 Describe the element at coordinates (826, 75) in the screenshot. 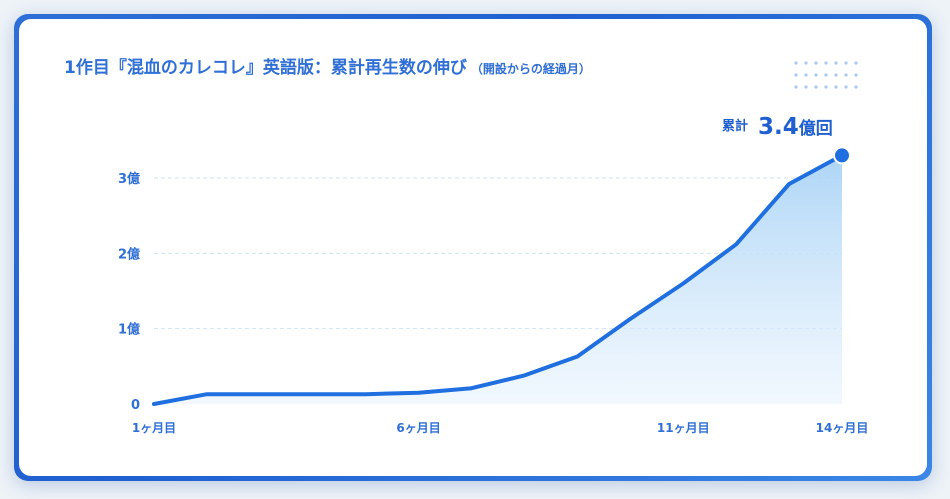

I see `decorative-dots` at that location.